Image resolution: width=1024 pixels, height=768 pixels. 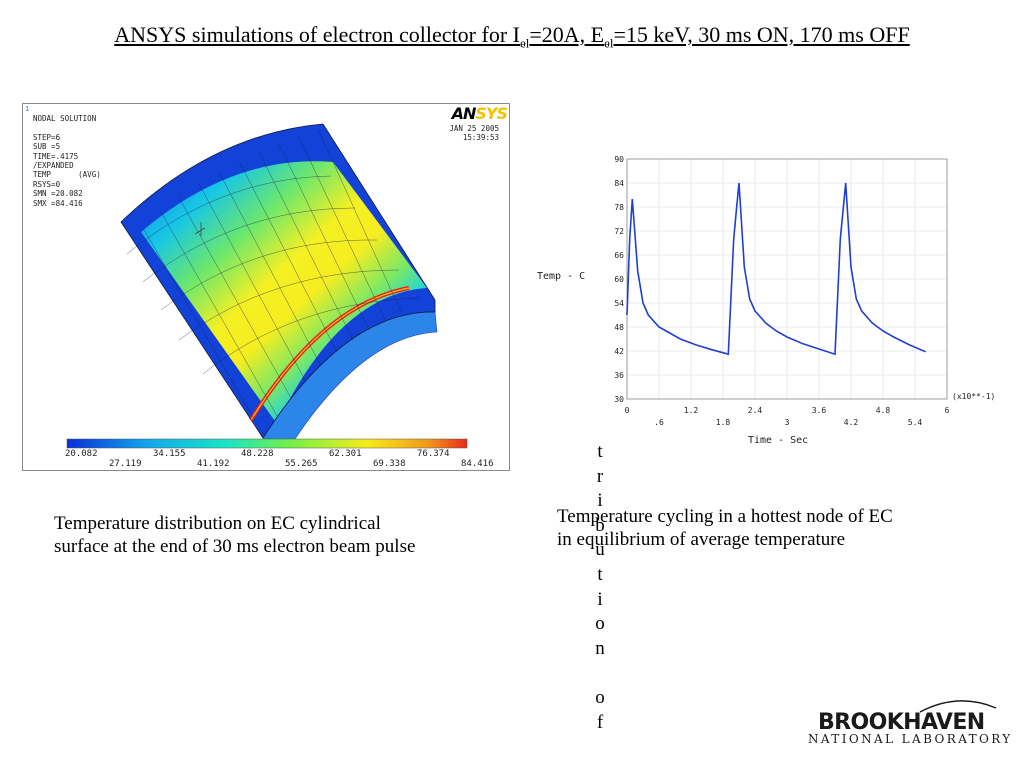 What do you see at coordinates (619, 303) in the screenshot?
I see `y-tick-label: 54` at bounding box center [619, 303].